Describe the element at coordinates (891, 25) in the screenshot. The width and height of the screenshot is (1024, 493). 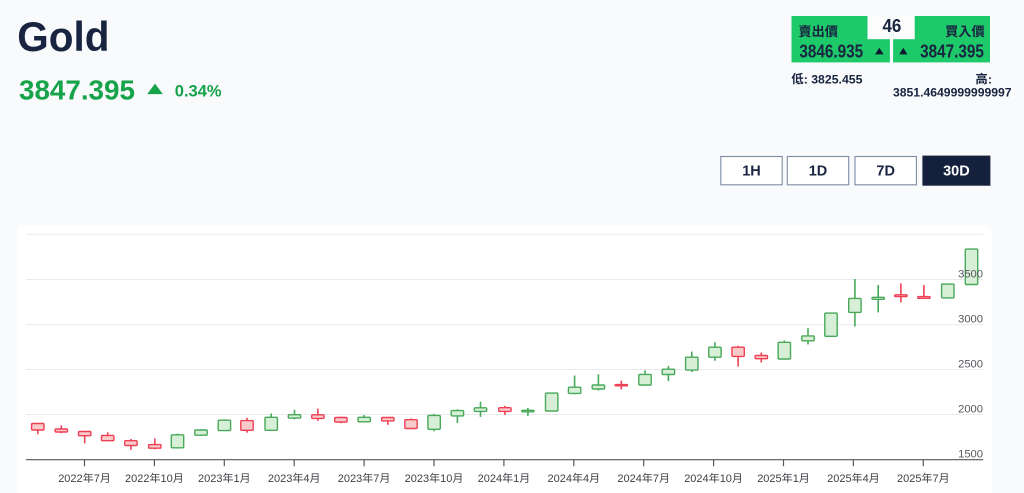
I see `svg-text: 46` at that location.